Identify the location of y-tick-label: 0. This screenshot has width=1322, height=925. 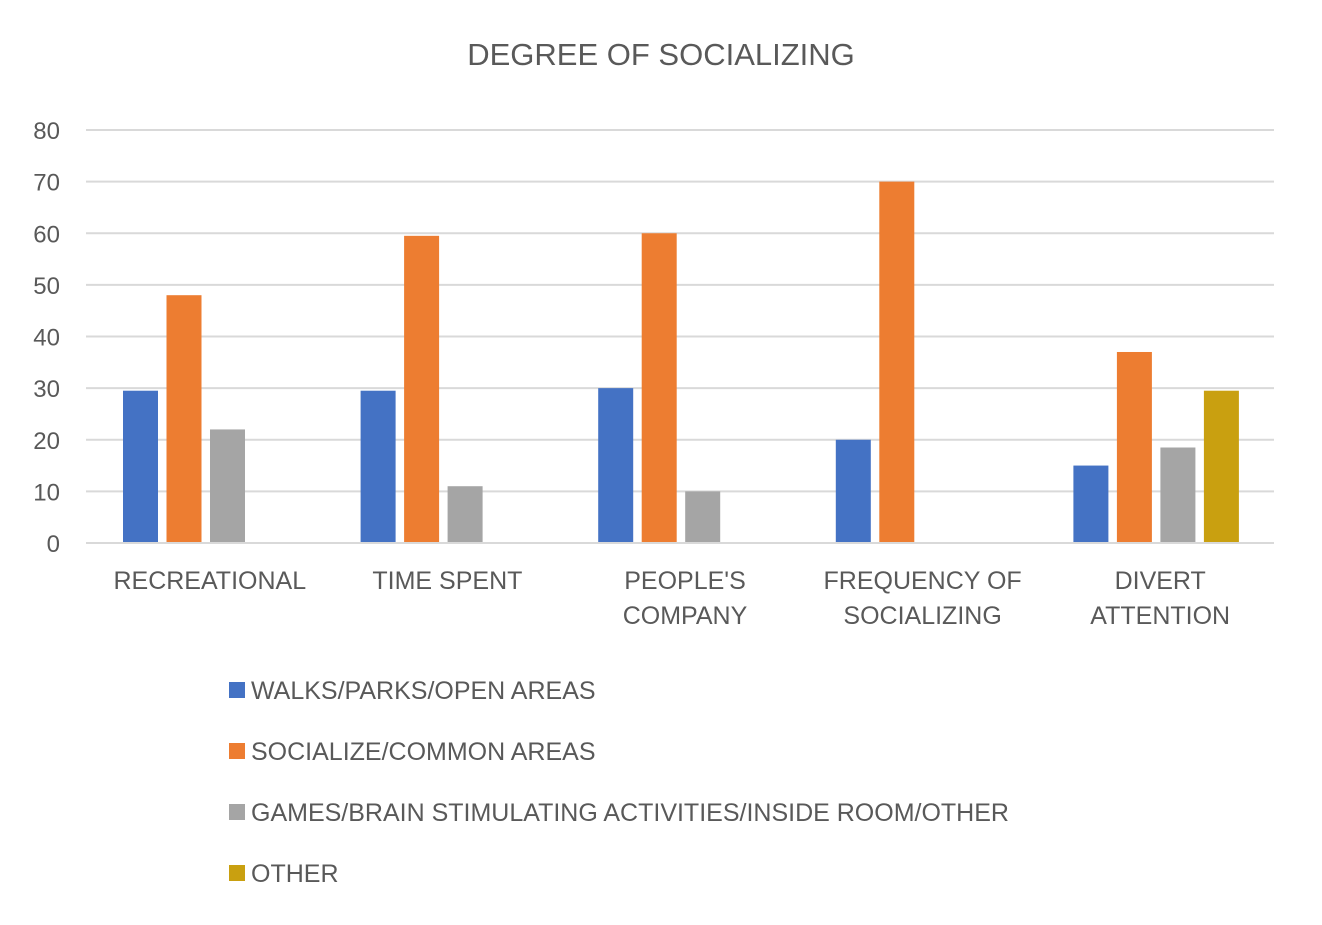
(53, 544).